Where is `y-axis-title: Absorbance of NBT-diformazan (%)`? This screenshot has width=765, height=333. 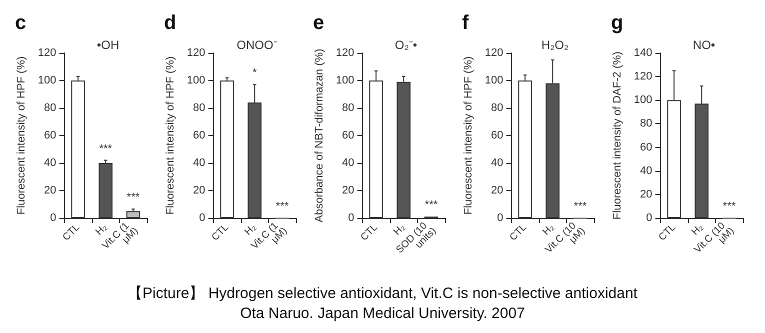
y-axis-title: Absorbance of NBT-diformazan (%) is located at coordinates (320, 135).